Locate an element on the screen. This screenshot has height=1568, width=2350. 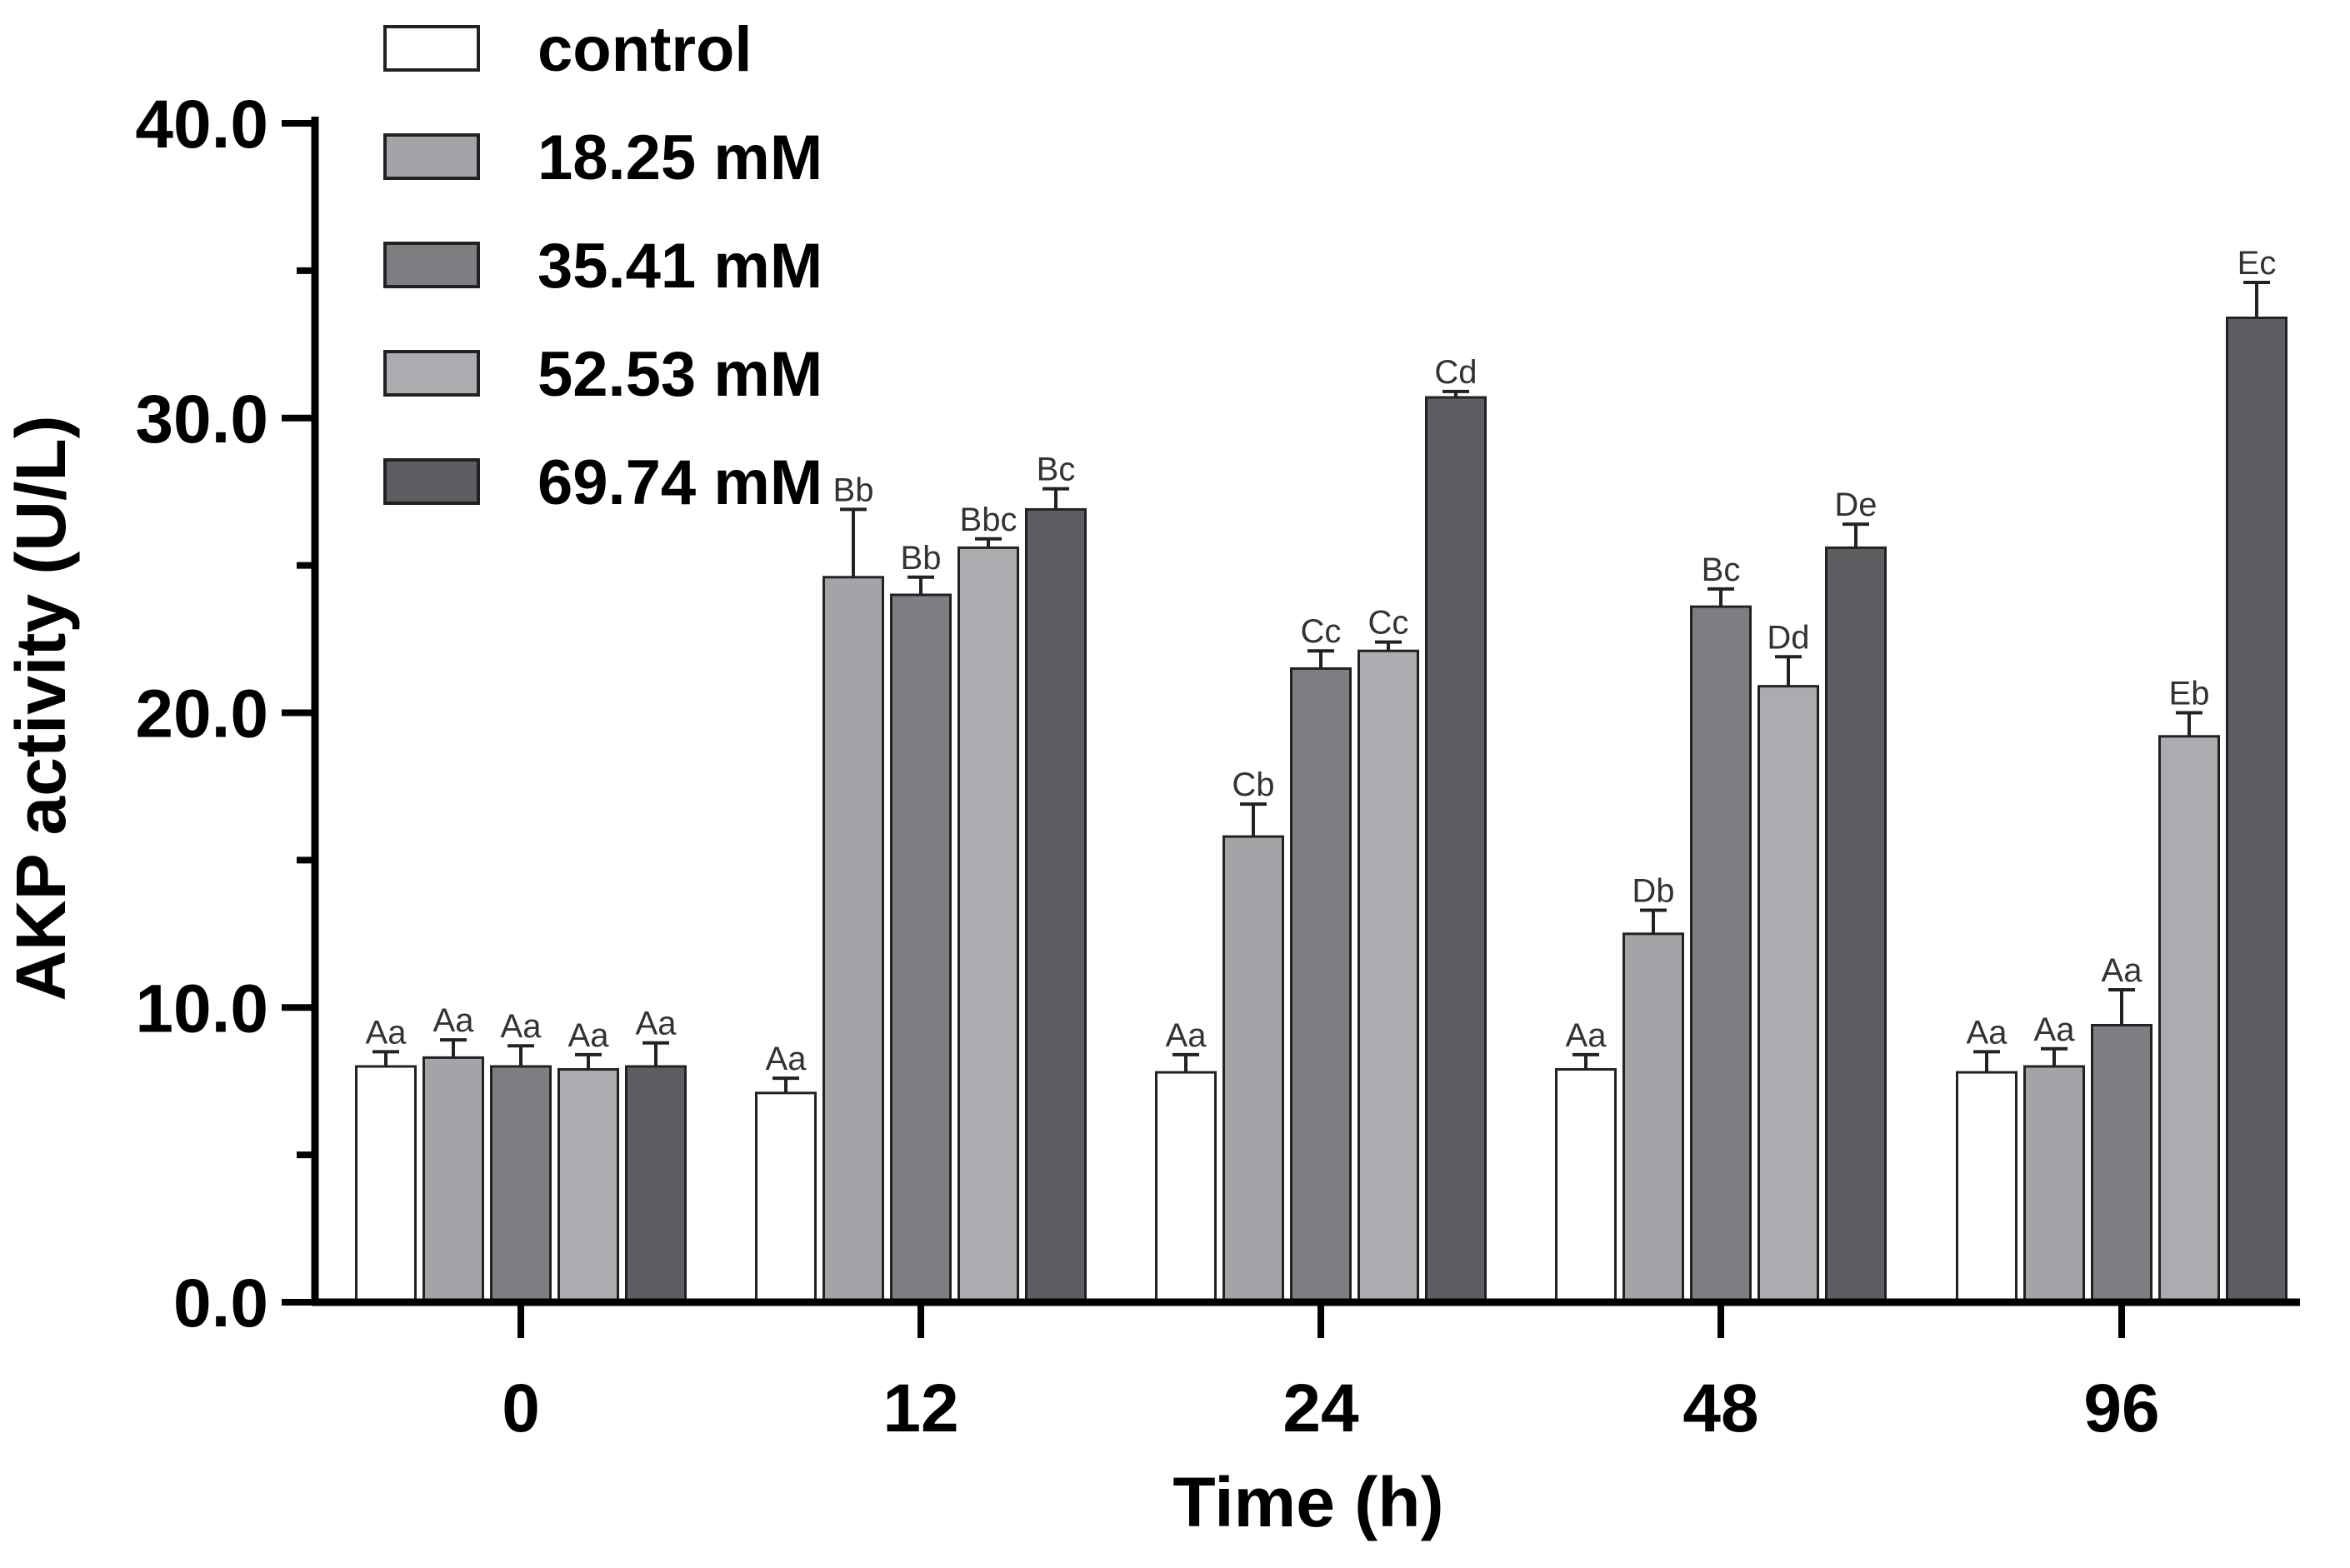
significance-label: Eb is located at coordinates (2189, 694).